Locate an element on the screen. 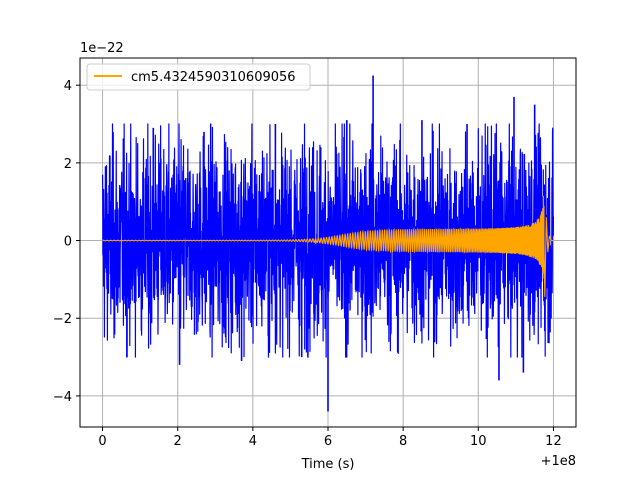  x-tick-label: 4 is located at coordinates (253, 441).